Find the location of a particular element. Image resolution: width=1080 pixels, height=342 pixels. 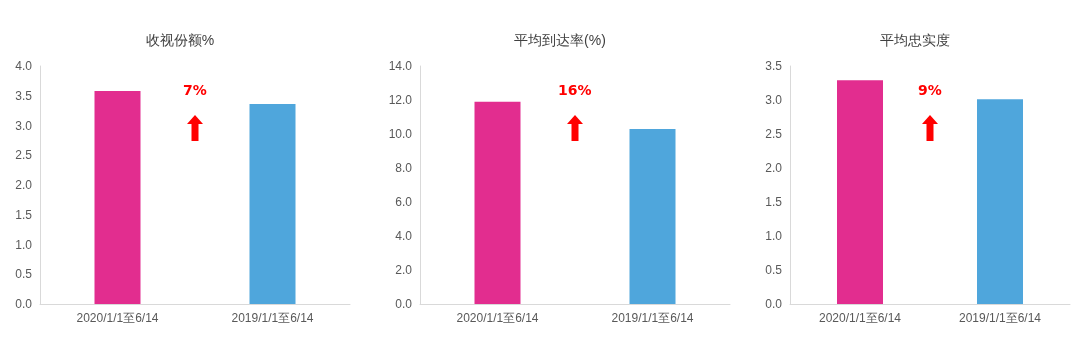

y-tick-label: 12.0 is located at coordinates (400, 100).